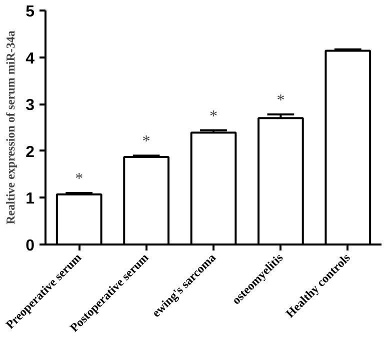  Describe the element at coordinates (30, 105) in the screenshot. I see `y-tick-label: 3` at that location.